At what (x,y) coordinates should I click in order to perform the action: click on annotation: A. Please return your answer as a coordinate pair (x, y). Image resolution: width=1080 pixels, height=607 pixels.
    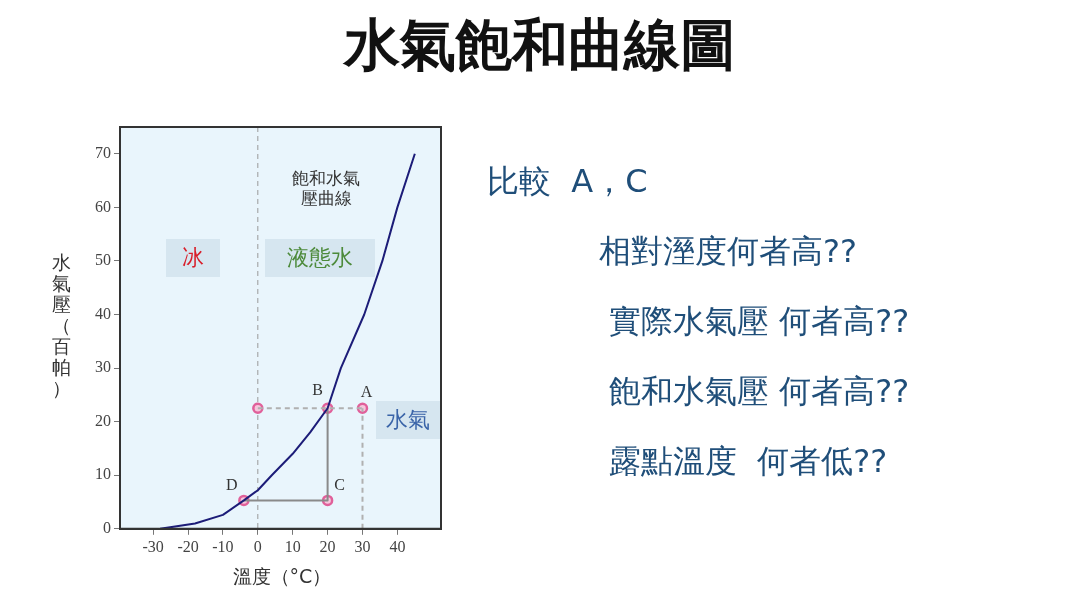
    Looking at the image, I should click on (366, 392).